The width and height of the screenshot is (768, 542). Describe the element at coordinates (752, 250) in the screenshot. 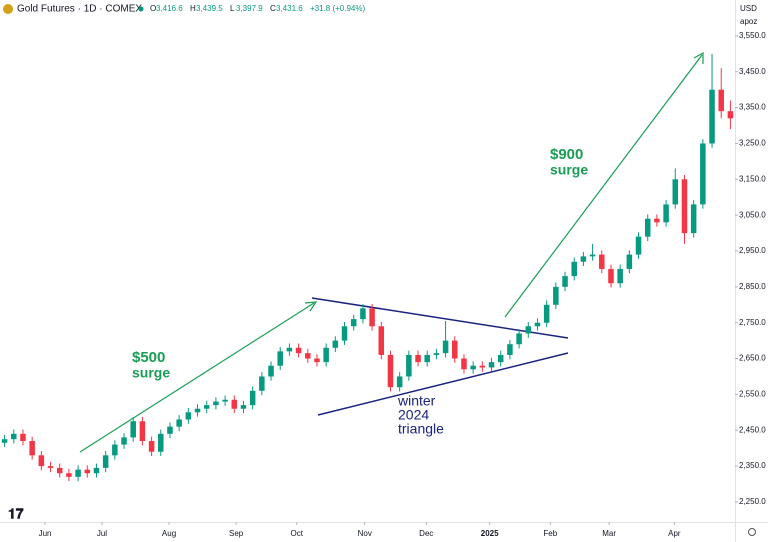

I see `y-tick-label: 2,950.0` at that location.